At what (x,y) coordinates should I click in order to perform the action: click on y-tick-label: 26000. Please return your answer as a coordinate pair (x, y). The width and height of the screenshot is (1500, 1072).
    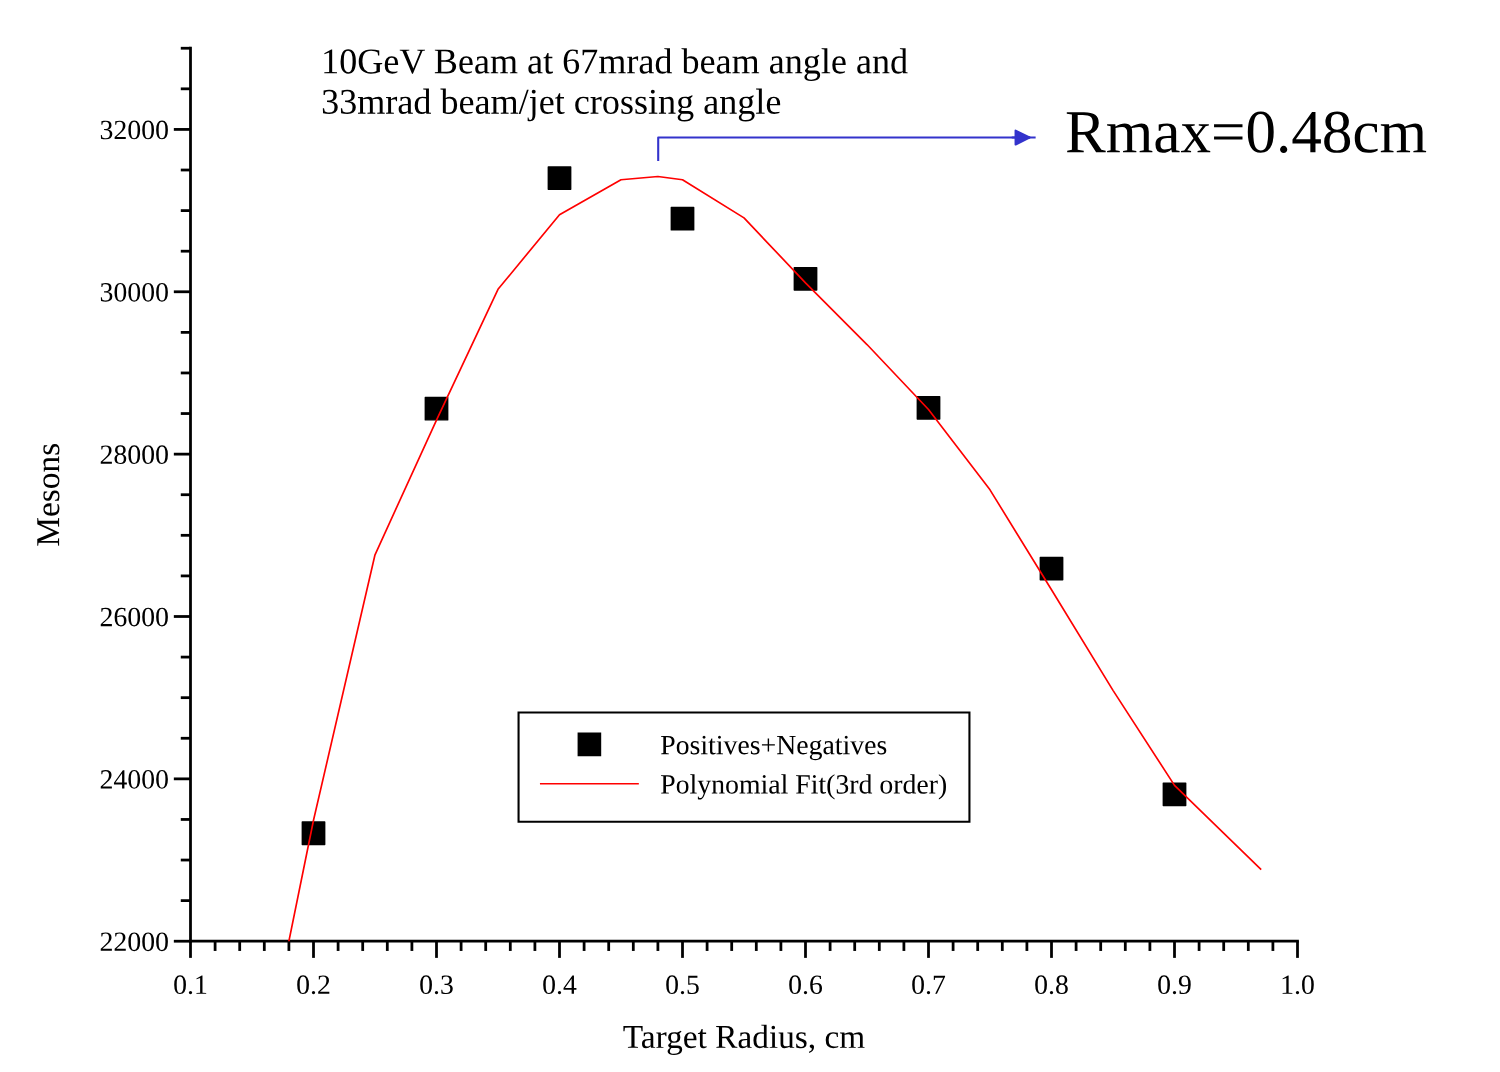
    Looking at the image, I should click on (134, 617).